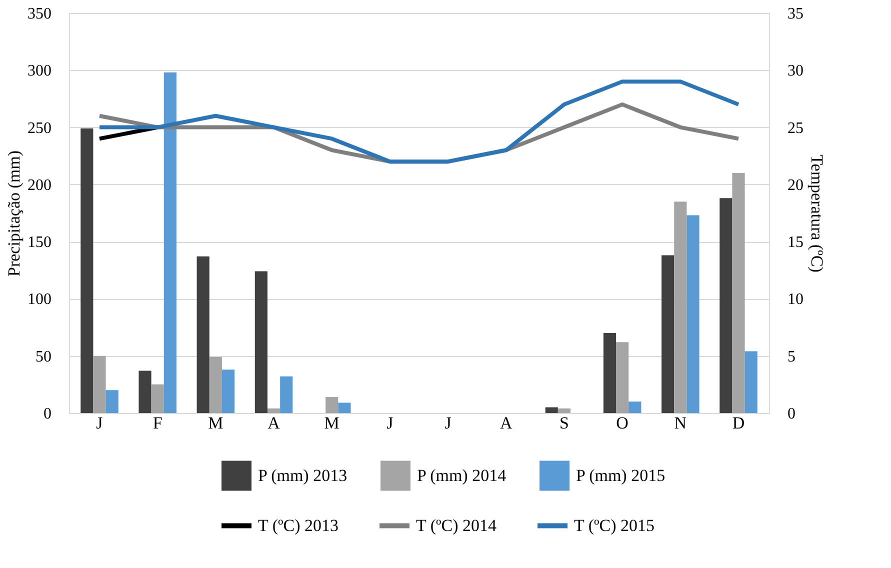 This screenshot has height=568, width=891. What do you see at coordinates (792, 414) in the screenshot?
I see `y2-tick-label: 0` at bounding box center [792, 414].